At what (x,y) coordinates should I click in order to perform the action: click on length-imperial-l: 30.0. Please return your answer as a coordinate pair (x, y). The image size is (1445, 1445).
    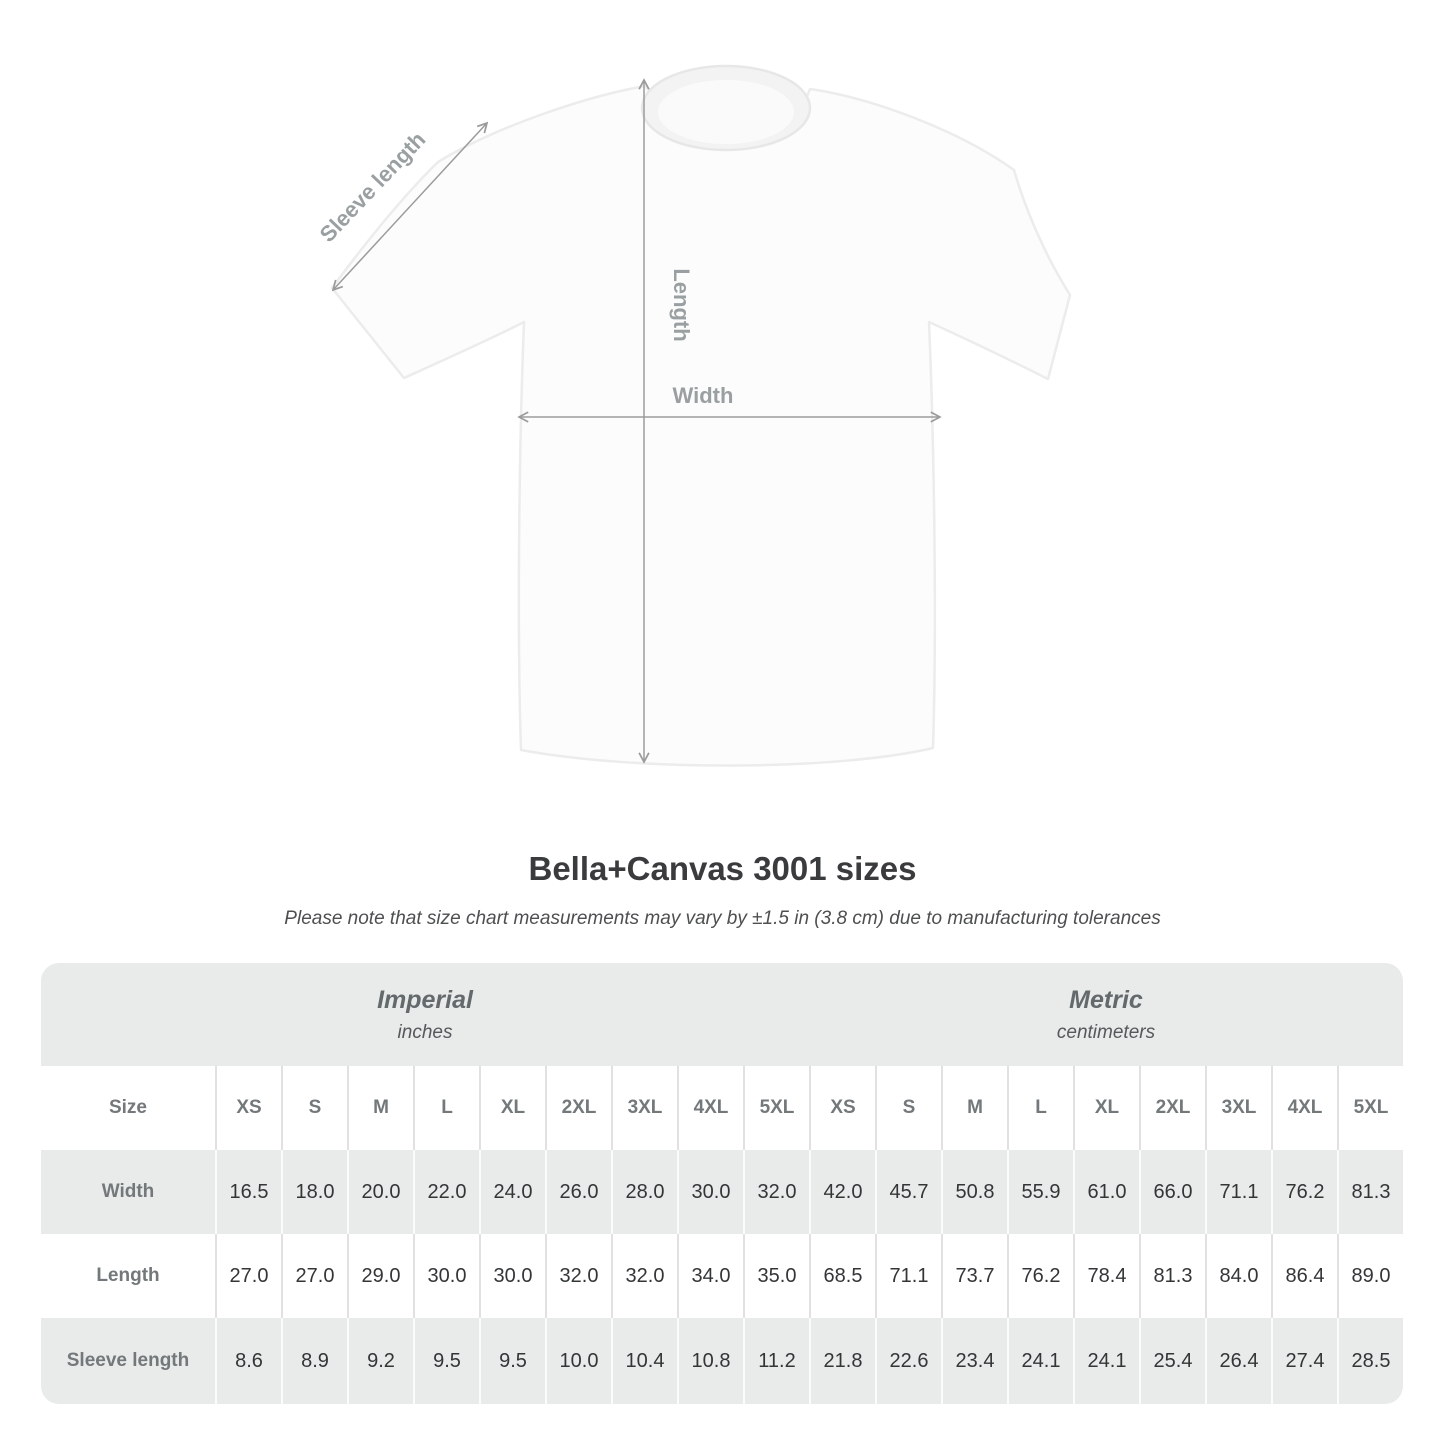
    Looking at the image, I should click on (446, 1276).